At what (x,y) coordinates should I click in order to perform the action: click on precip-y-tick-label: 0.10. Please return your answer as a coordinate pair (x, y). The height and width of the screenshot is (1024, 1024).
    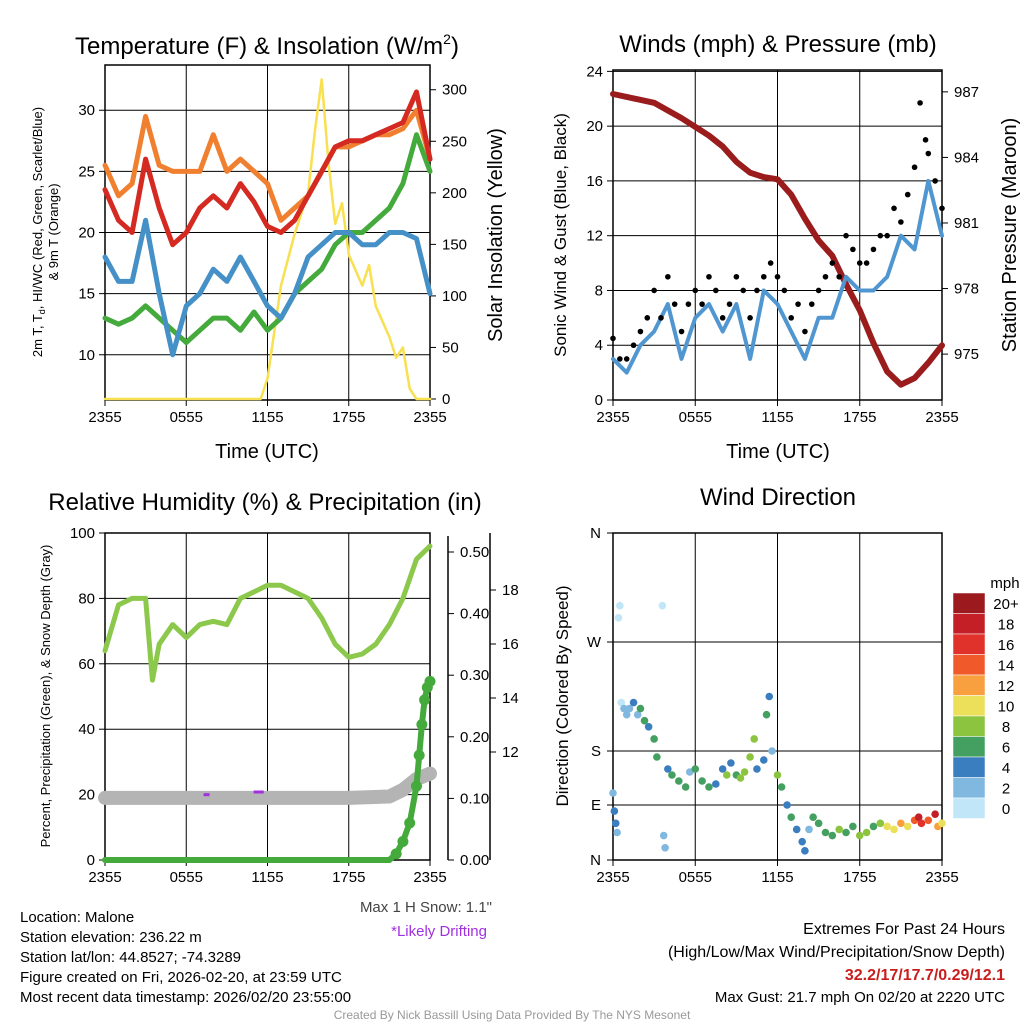
    Looking at the image, I should click on (474, 798).